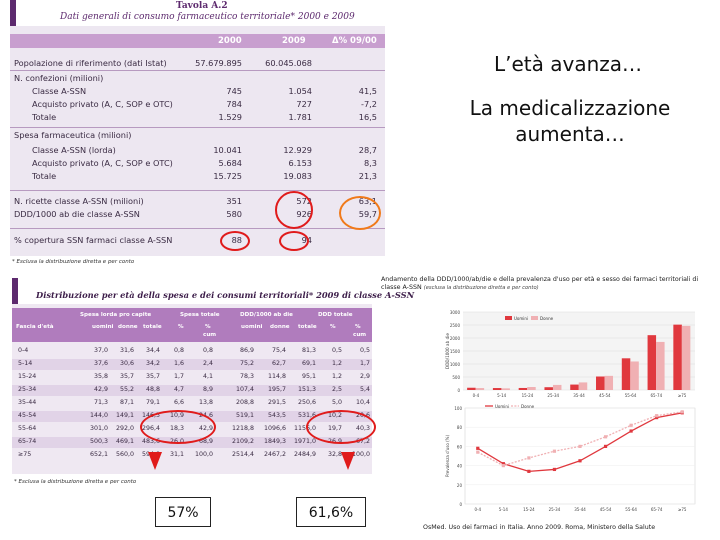 The image size is (720, 540). I want to click on line-y-tick: 0, so click(460, 504).